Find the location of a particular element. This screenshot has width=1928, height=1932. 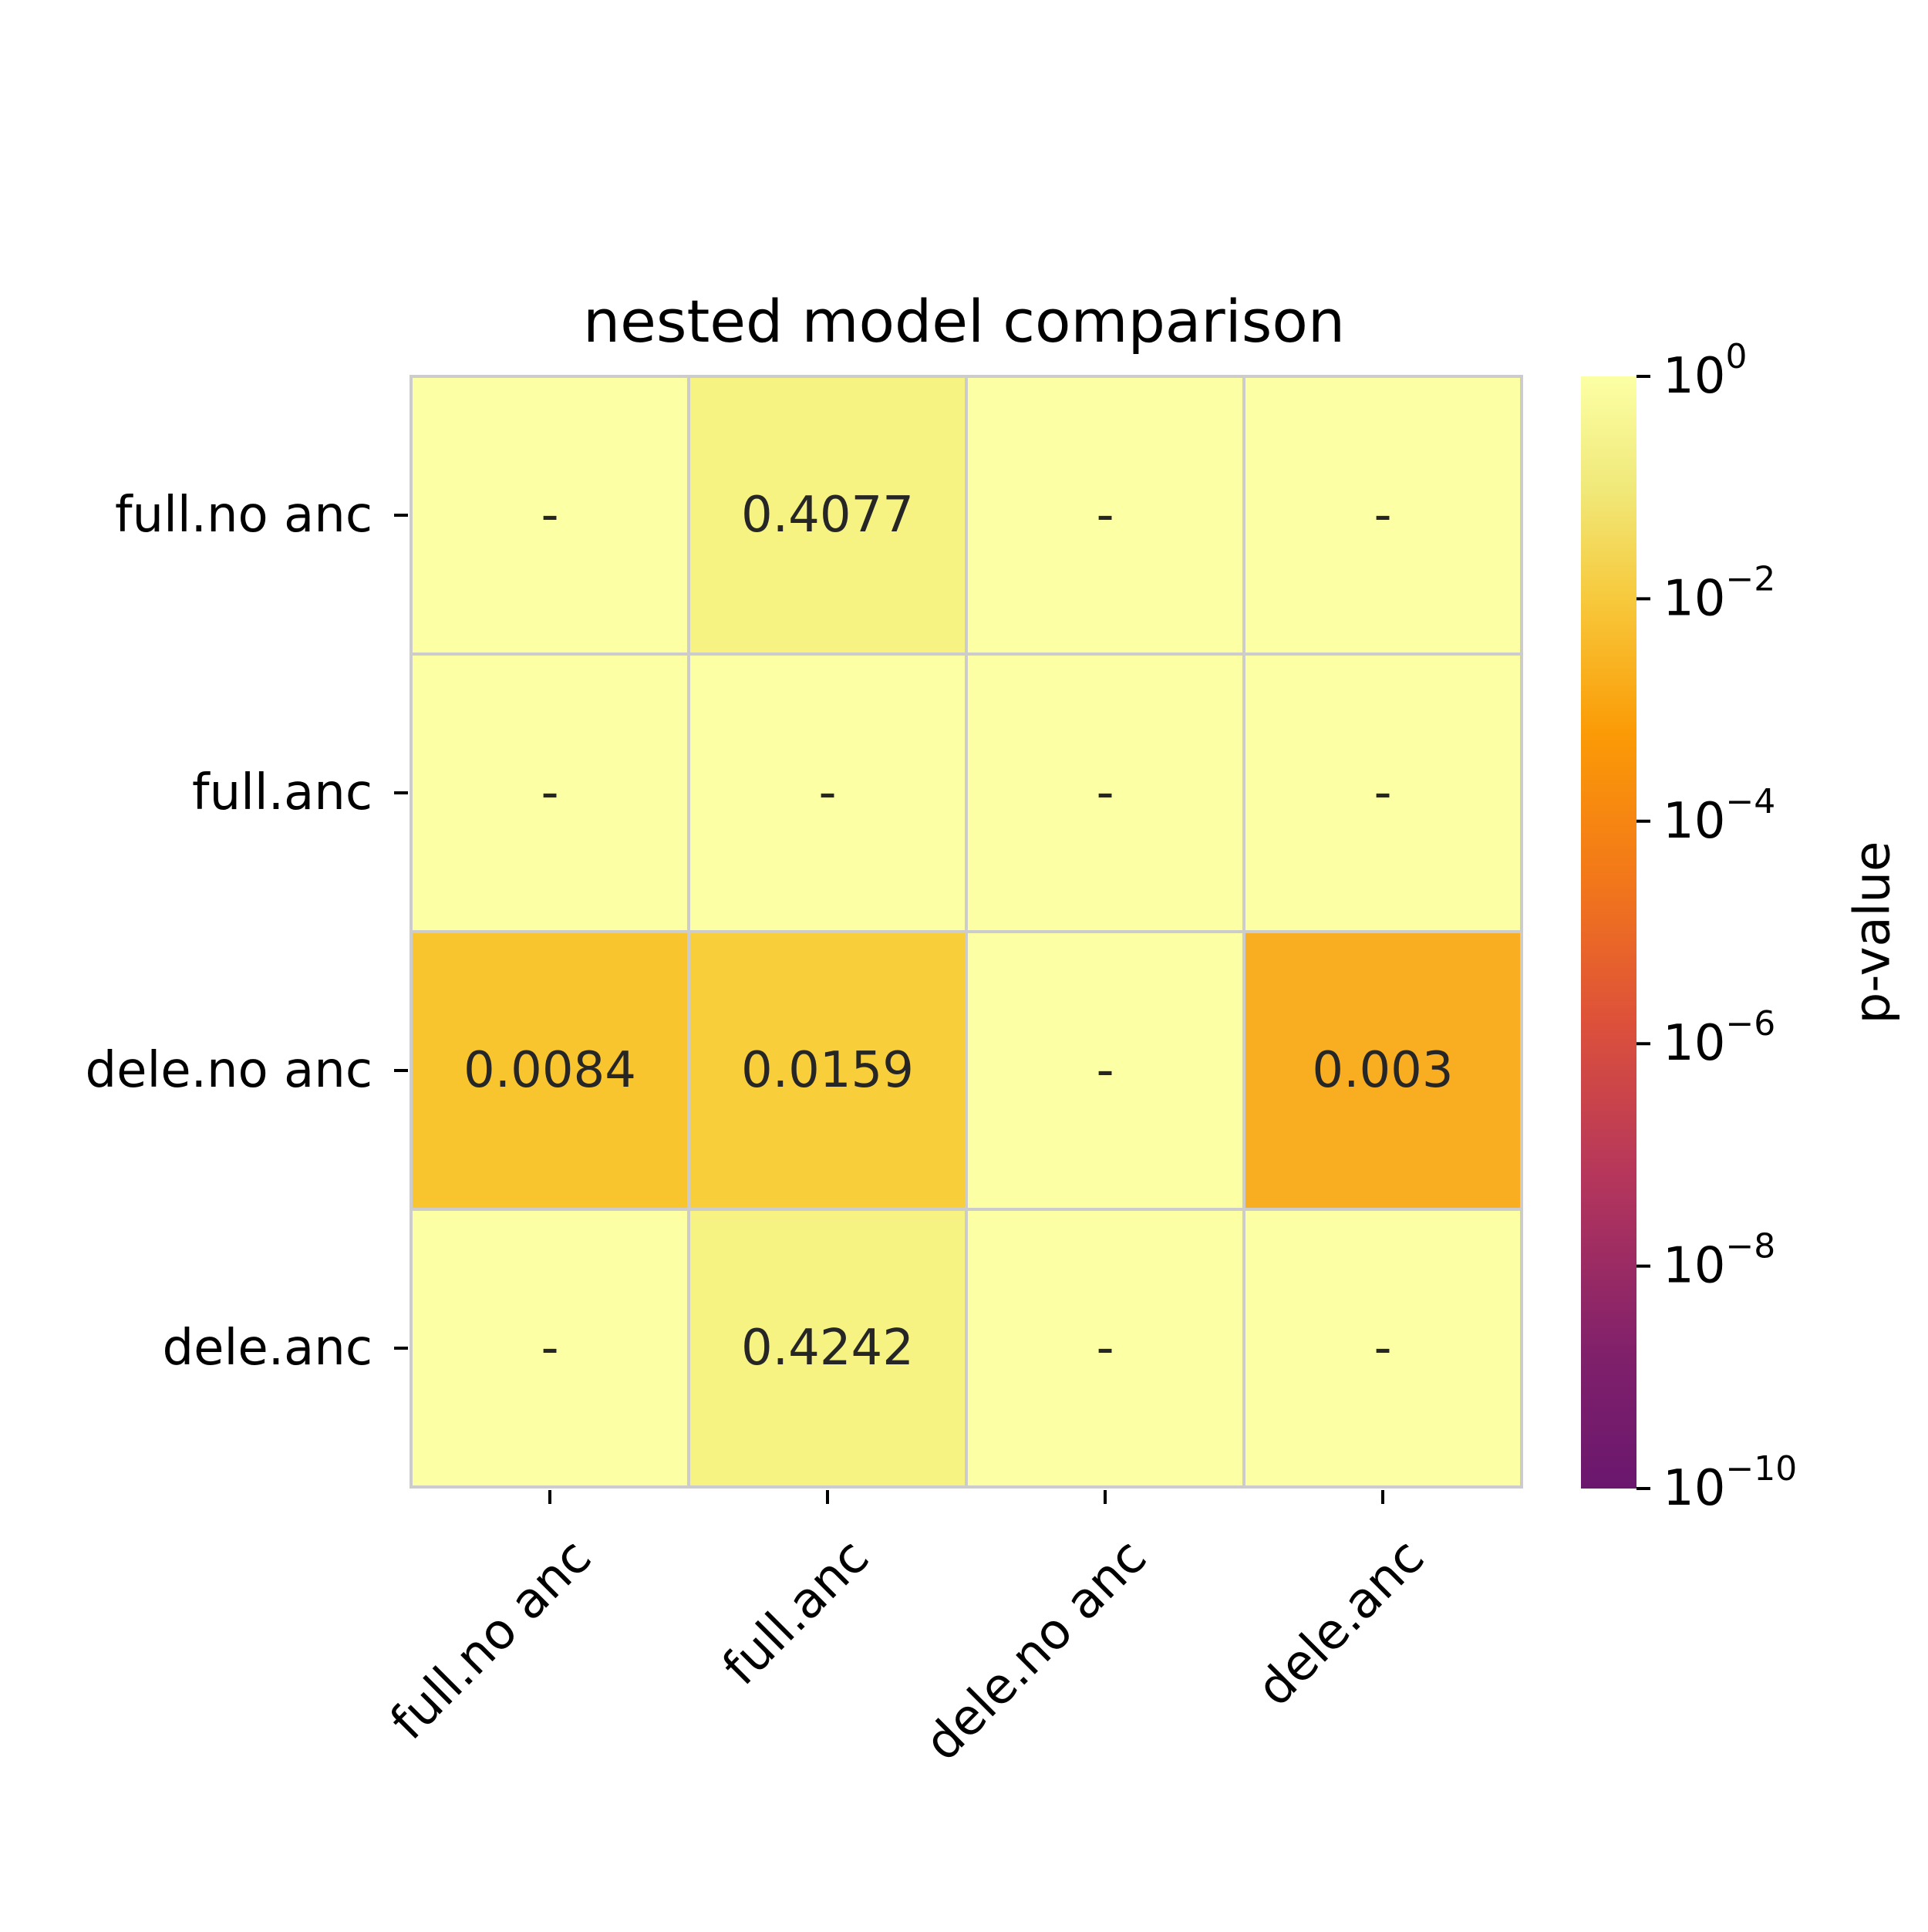

colorbar-tick-label: 10⁰ is located at coordinates (1705, 371).